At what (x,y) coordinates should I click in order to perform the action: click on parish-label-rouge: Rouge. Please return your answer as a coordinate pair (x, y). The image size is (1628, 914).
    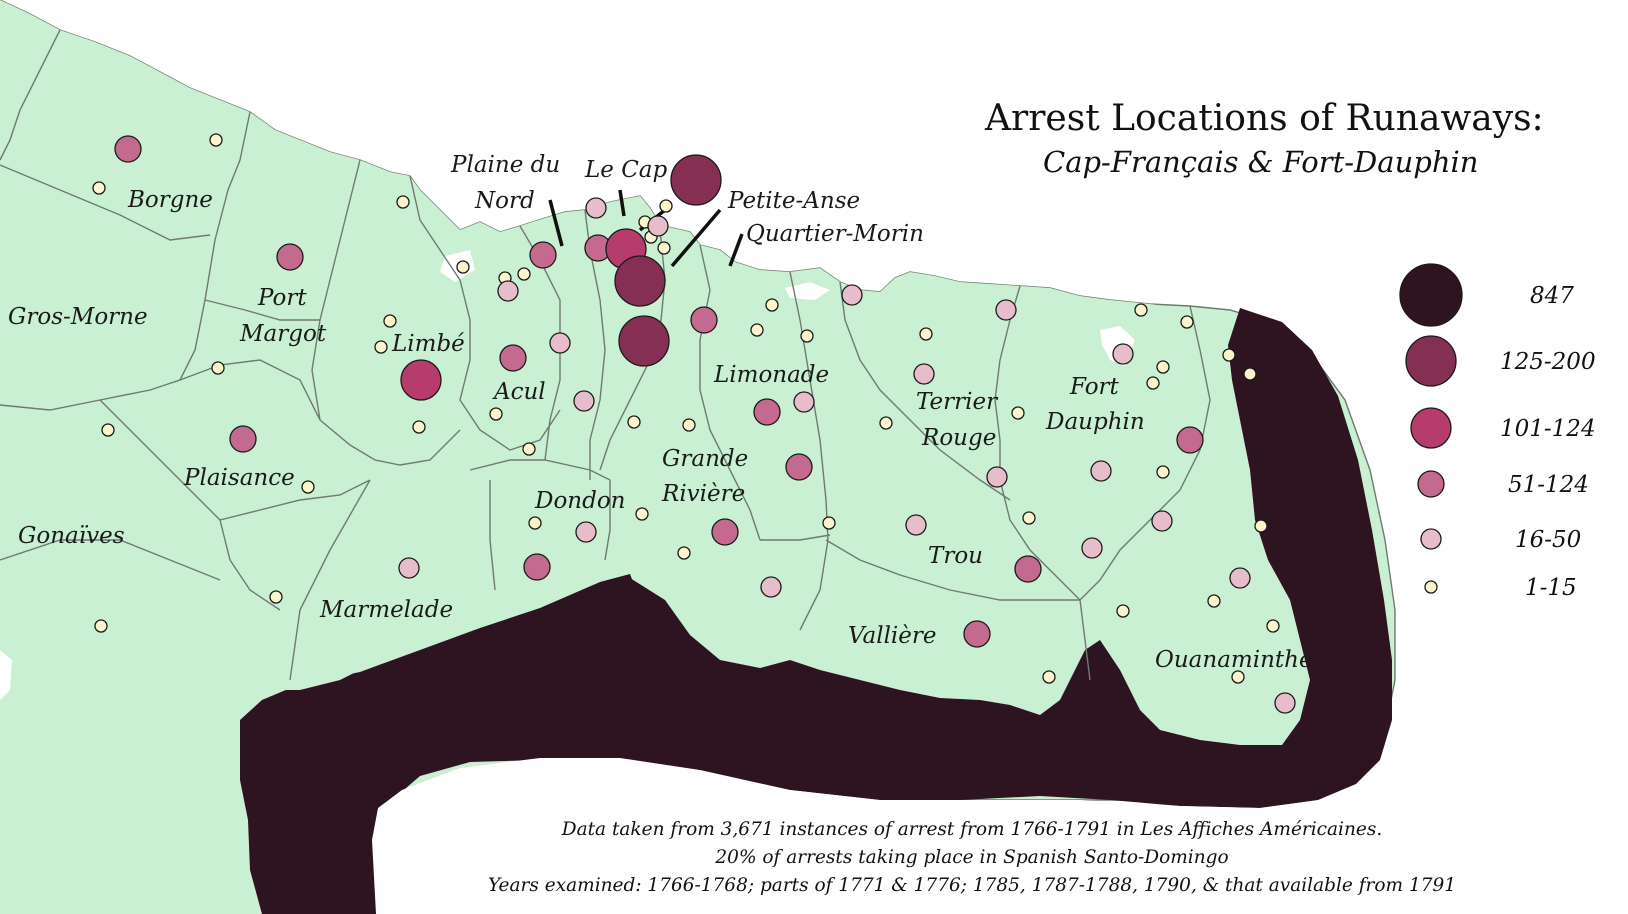
    Looking at the image, I should click on (958, 438).